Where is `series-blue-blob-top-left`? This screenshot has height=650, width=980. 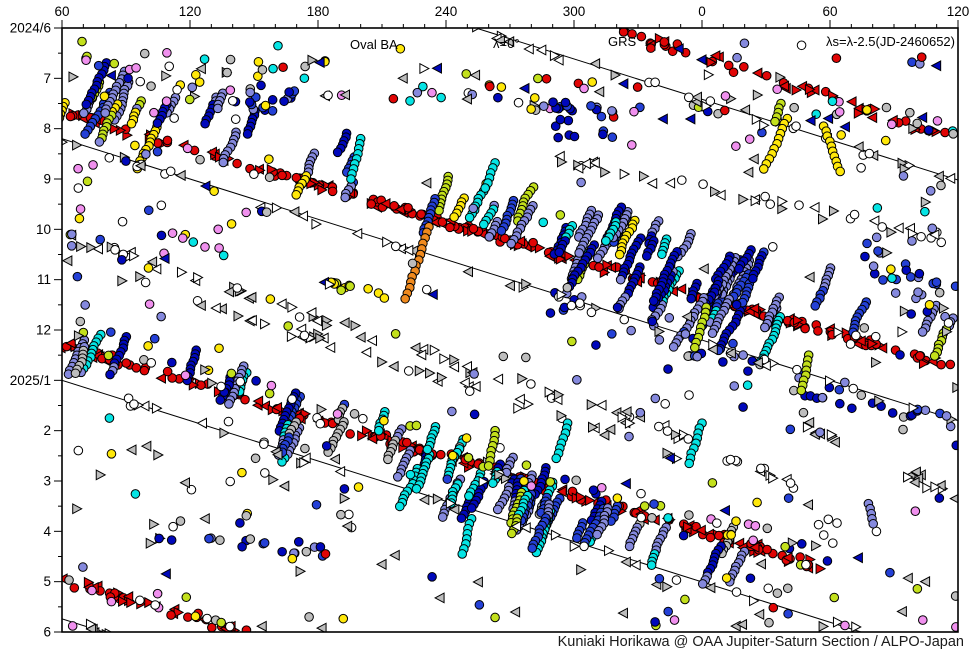
series-blue-blob-top-left is located at coordinates (265, 101).